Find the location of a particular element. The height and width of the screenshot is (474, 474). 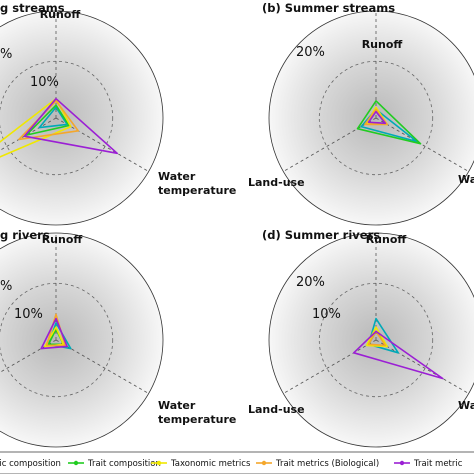

legend-item: Trait metrics (Biological) is located at coordinates (317, 464).